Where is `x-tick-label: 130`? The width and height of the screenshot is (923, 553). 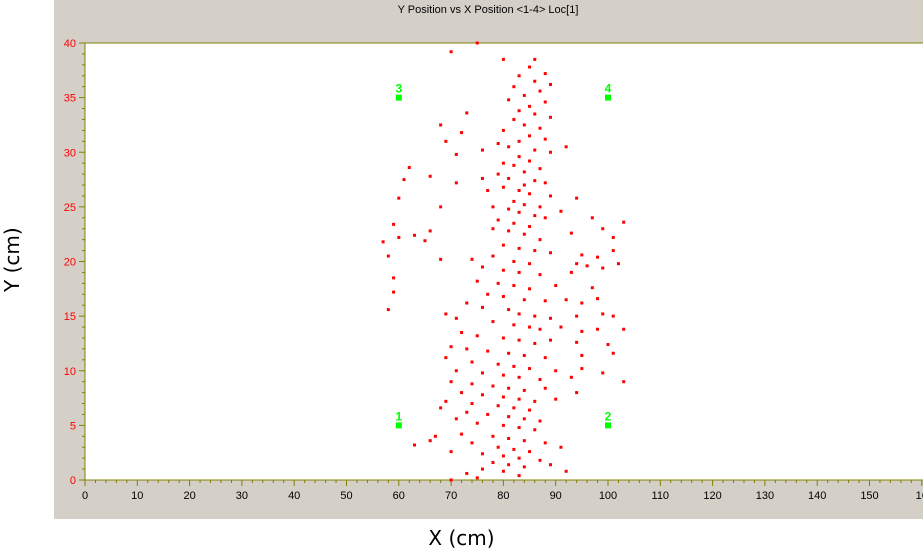 x-tick-label: 130 is located at coordinates (765, 496).